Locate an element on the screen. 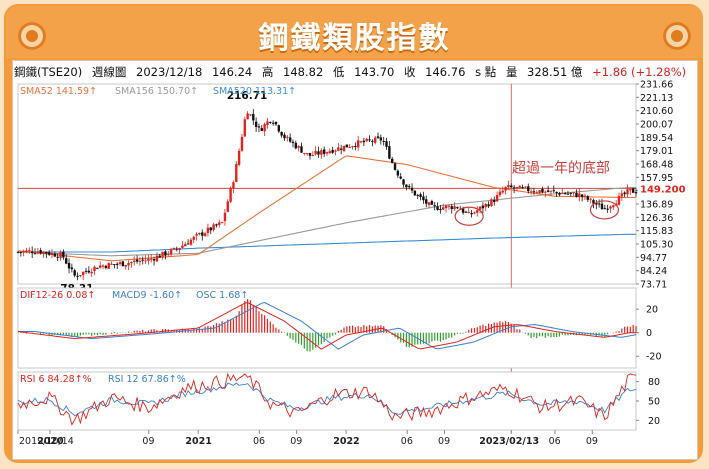 This screenshot has height=469, width=709. max-price-label: 216.71 is located at coordinates (247, 96).